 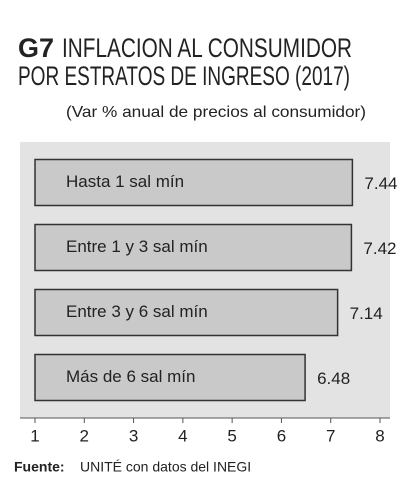 I want to click on value-label: 7.14, so click(x=366, y=313).